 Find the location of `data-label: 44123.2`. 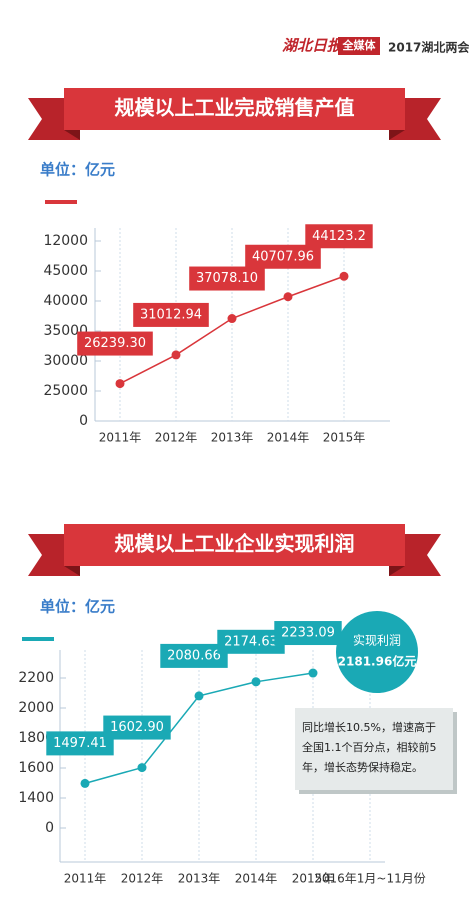

data-label: 44123.2 is located at coordinates (339, 236).